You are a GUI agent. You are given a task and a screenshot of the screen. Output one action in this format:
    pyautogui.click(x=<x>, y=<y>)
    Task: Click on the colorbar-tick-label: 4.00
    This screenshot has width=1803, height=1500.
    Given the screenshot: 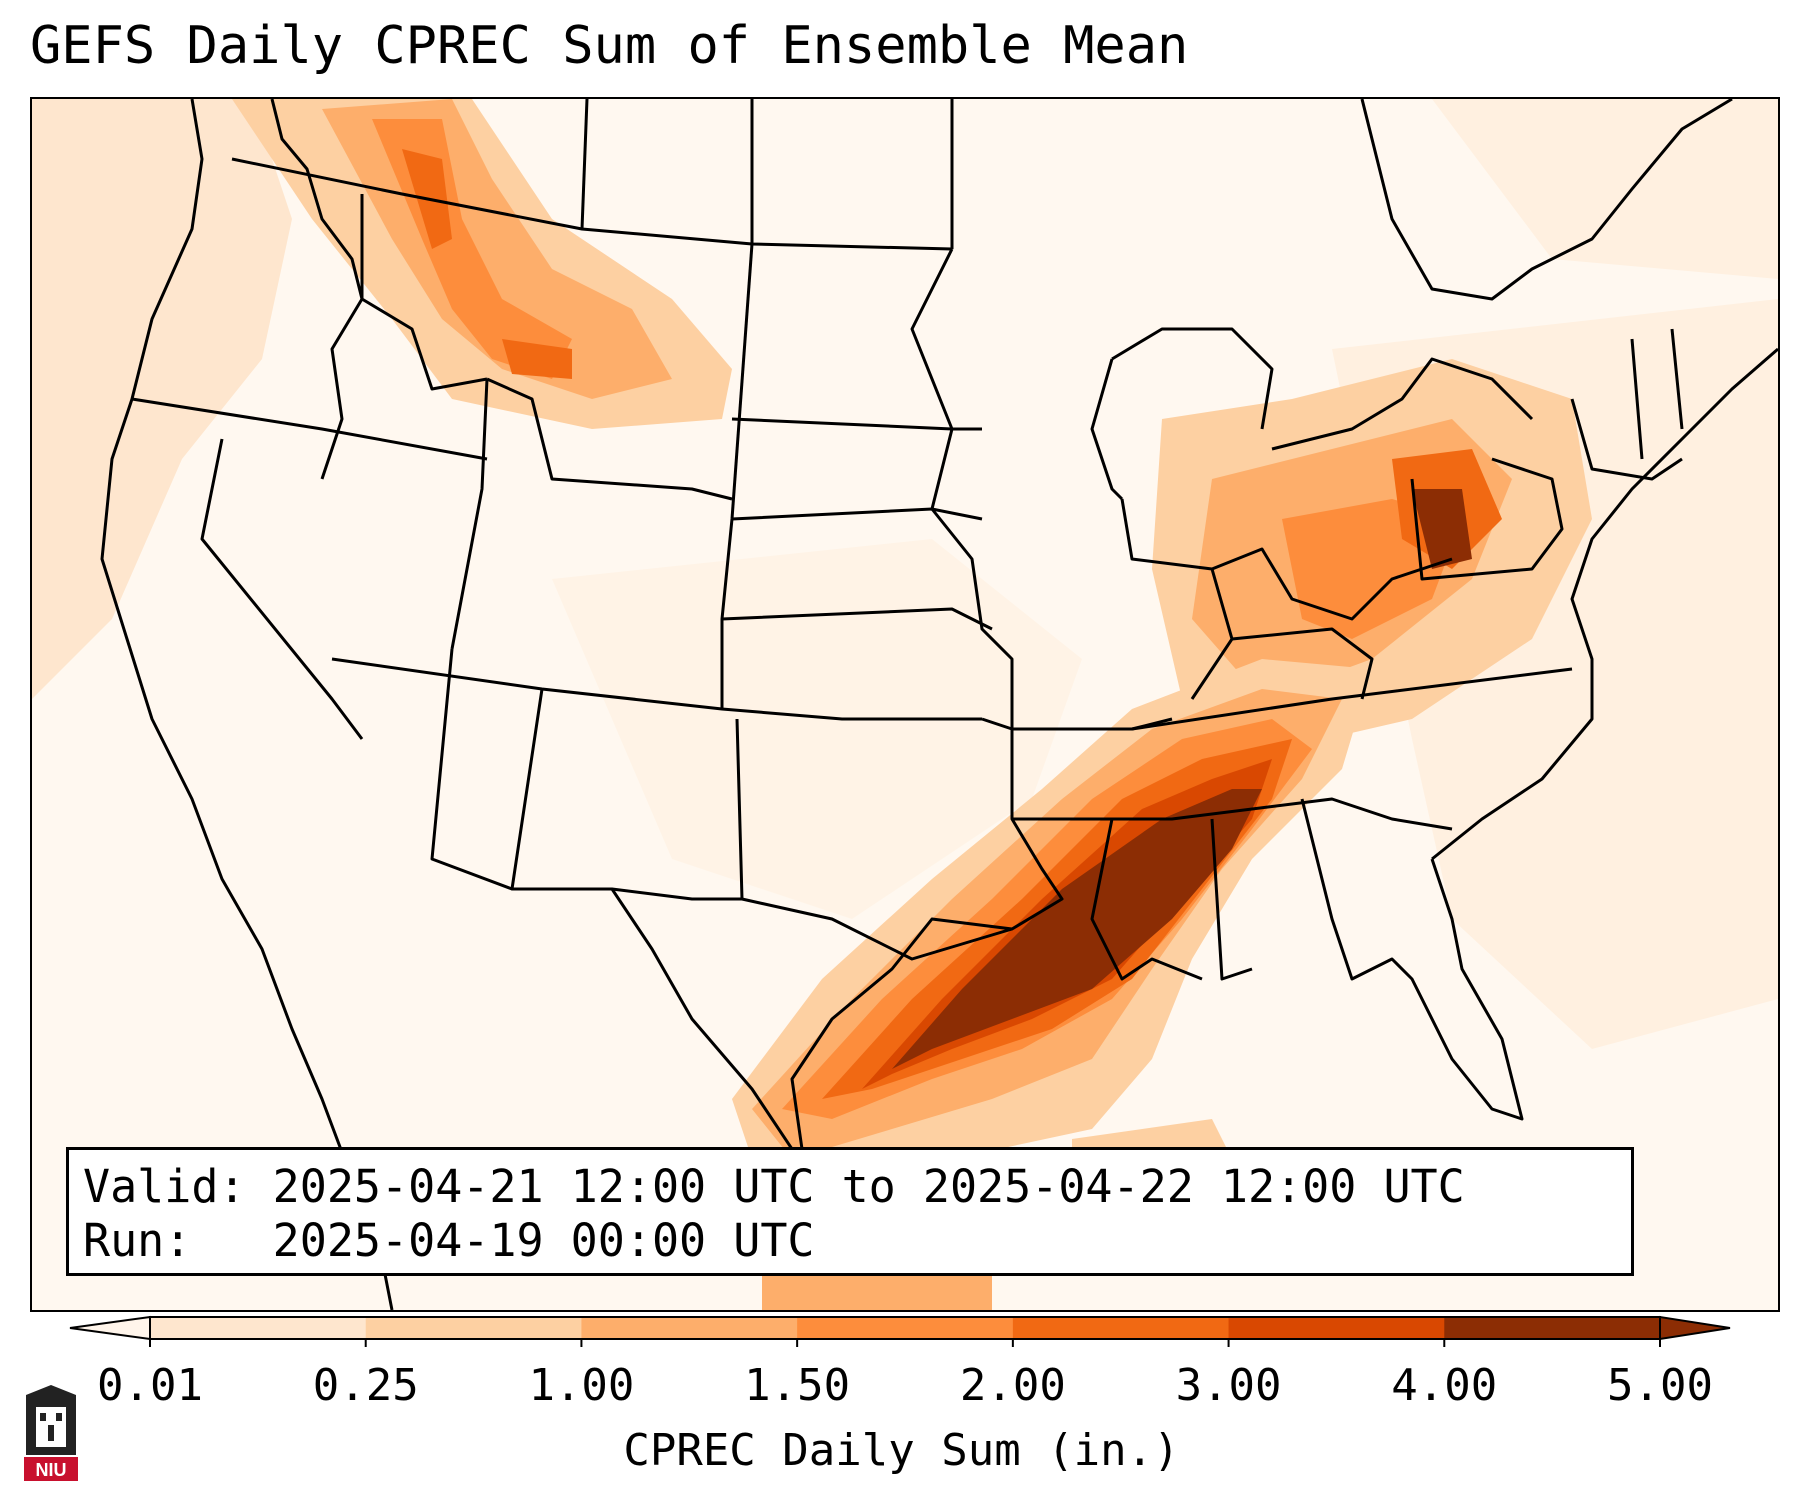 What is the action you would take?
    pyautogui.click(x=1444, y=1385)
    